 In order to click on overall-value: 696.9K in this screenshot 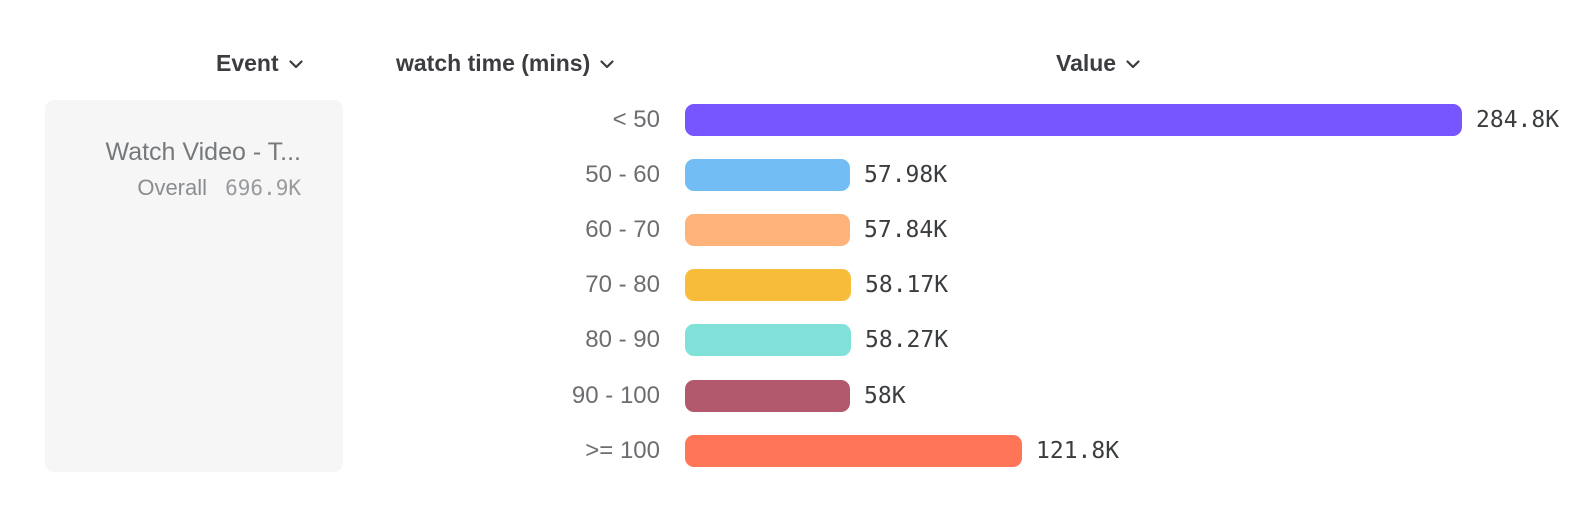, I will do `click(263, 188)`.